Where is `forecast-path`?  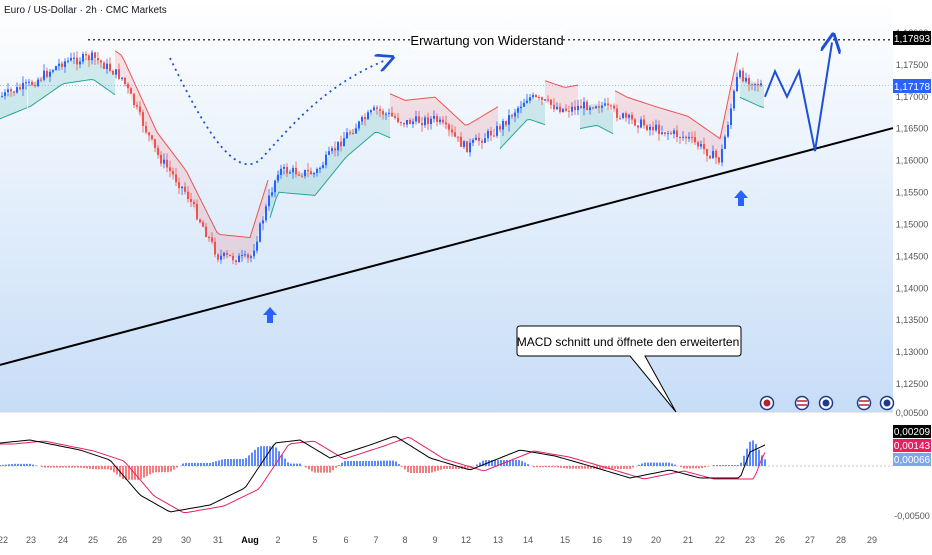
forecast-path is located at coordinates (798, 97).